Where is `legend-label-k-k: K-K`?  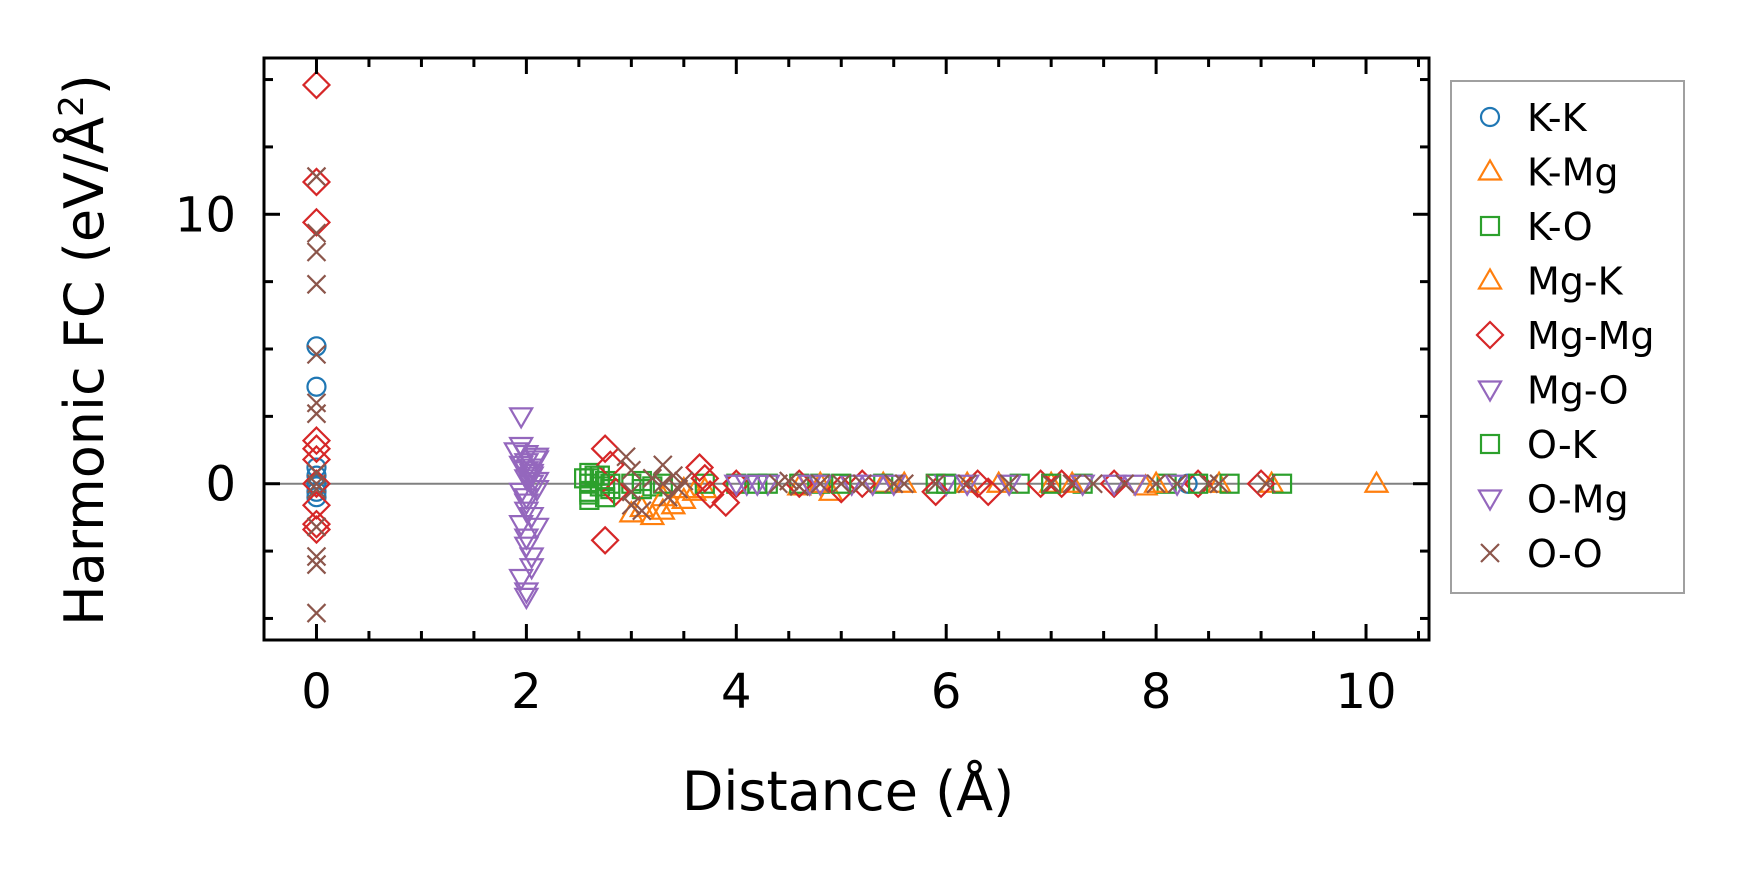
legend-label-k-k: K-K is located at coordinates (1557, 118).